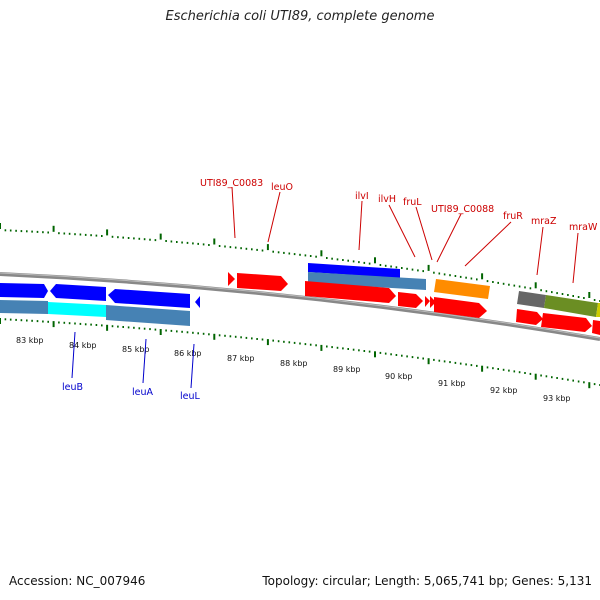 This screenshot has width=600, height=600. I want to click on scale-label: 90 kbp, so click(399, 376).